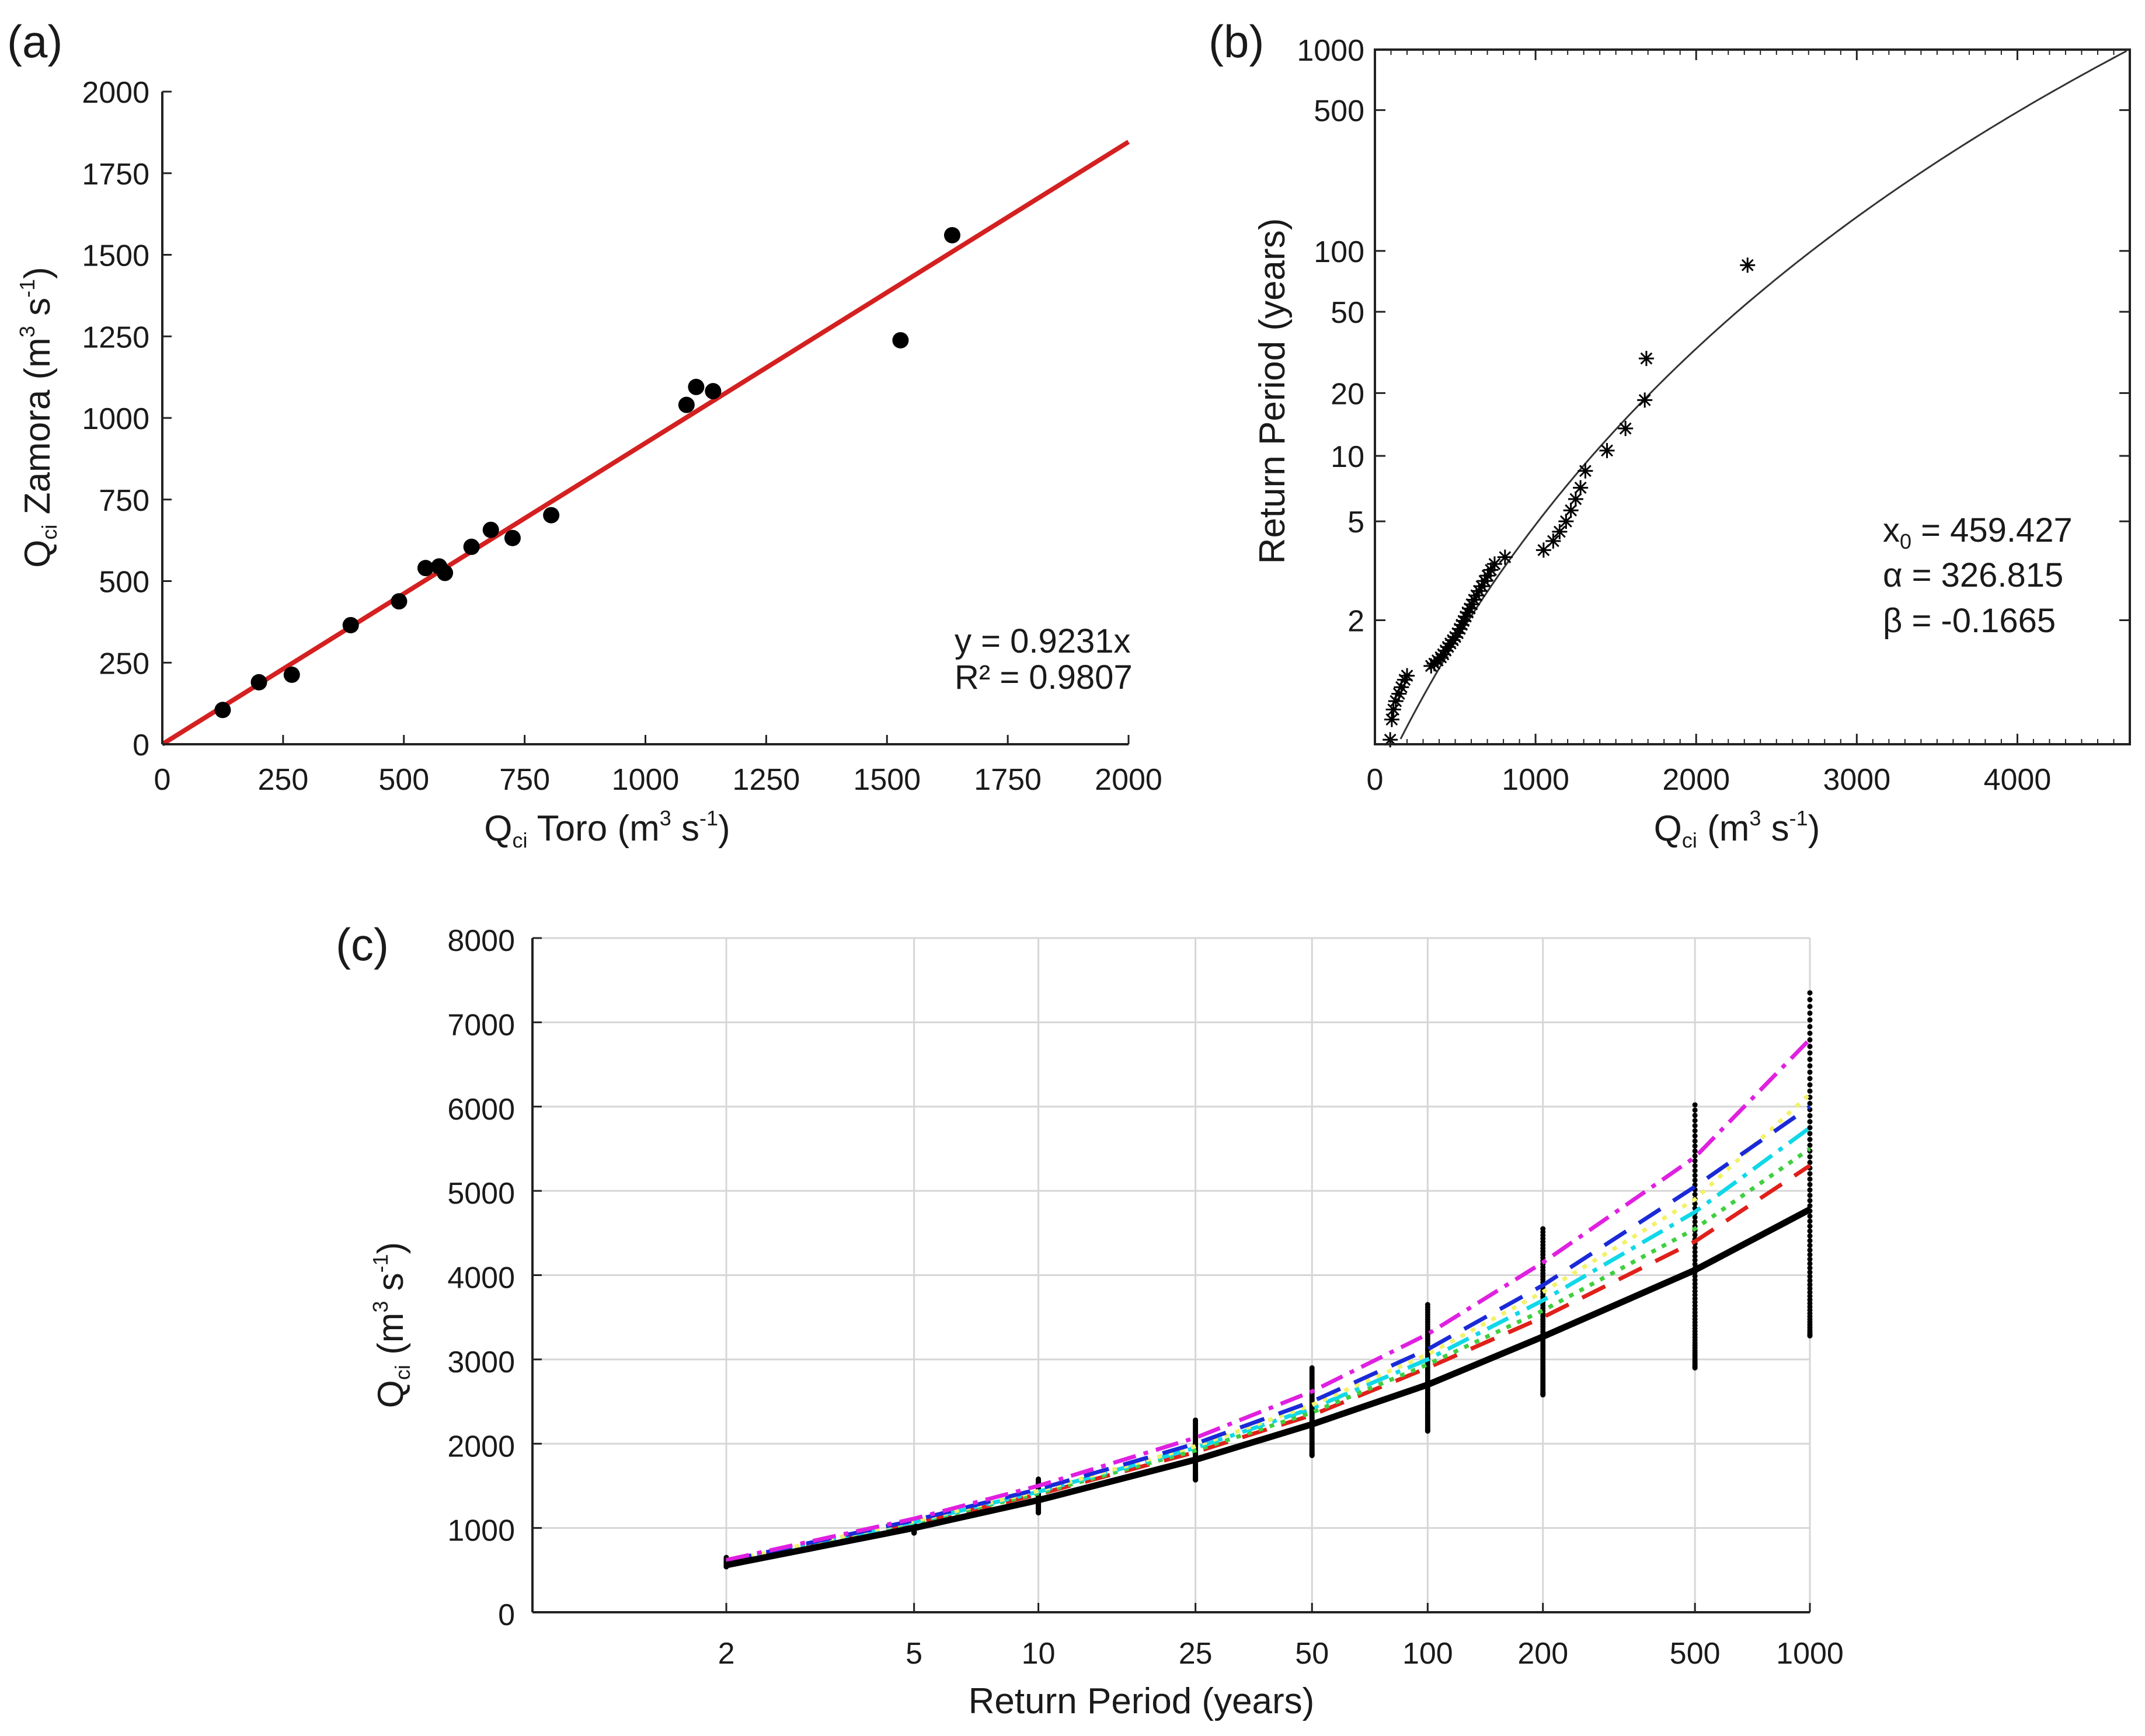  Describe the element at coordinates (766, 780) in the screenshot. I see `chart-a-x-tick-label: 1250` at that location.